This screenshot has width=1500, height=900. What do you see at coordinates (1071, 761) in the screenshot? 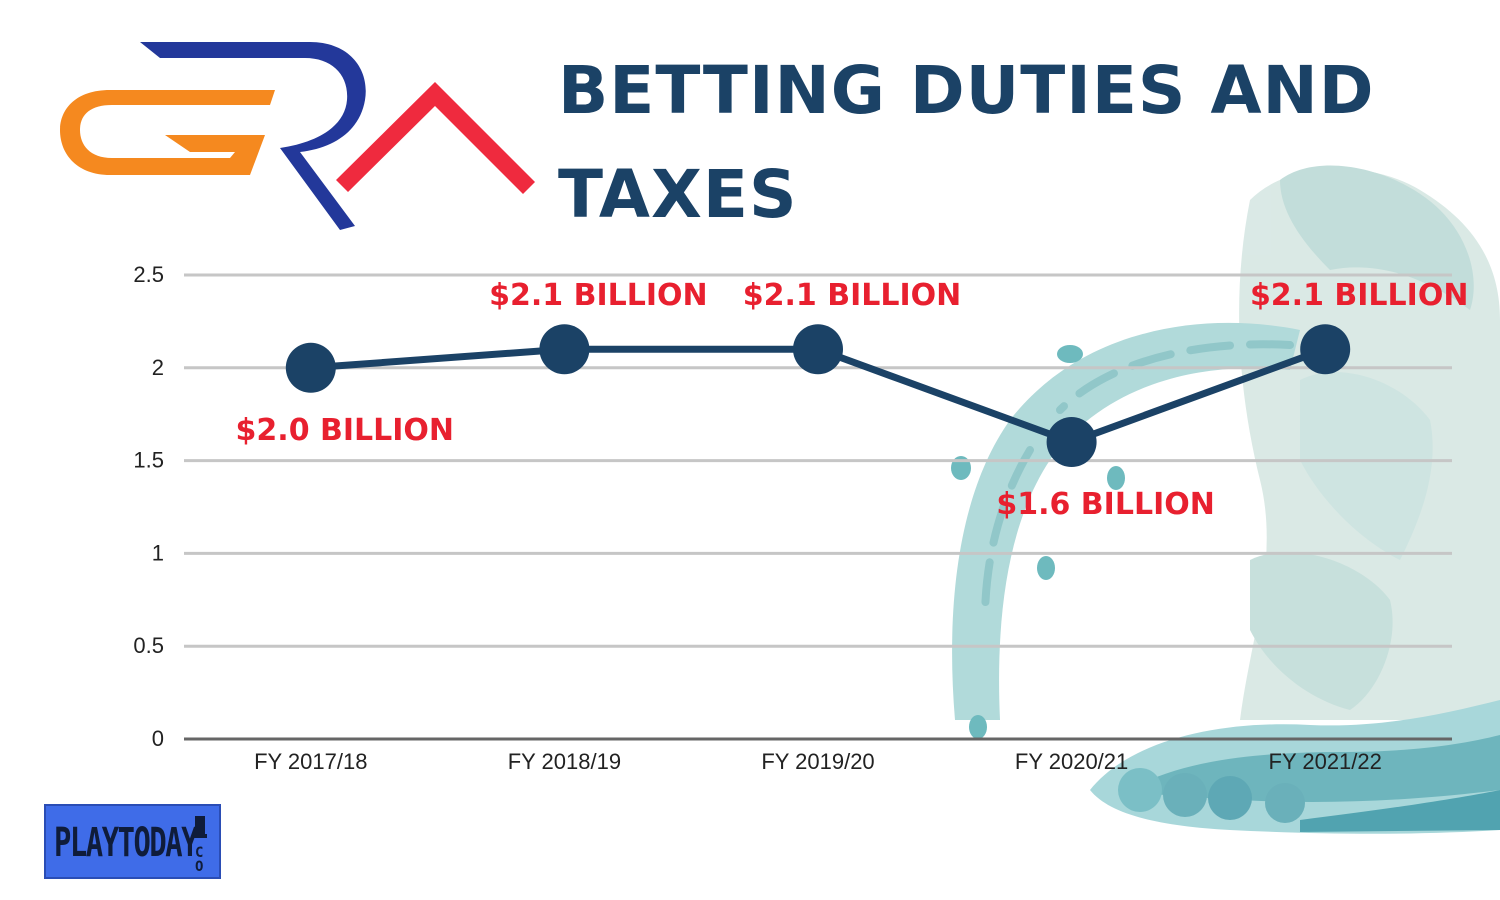
I see `x-tick-label: FY 2020/21` at bounding box center [1071, 761].